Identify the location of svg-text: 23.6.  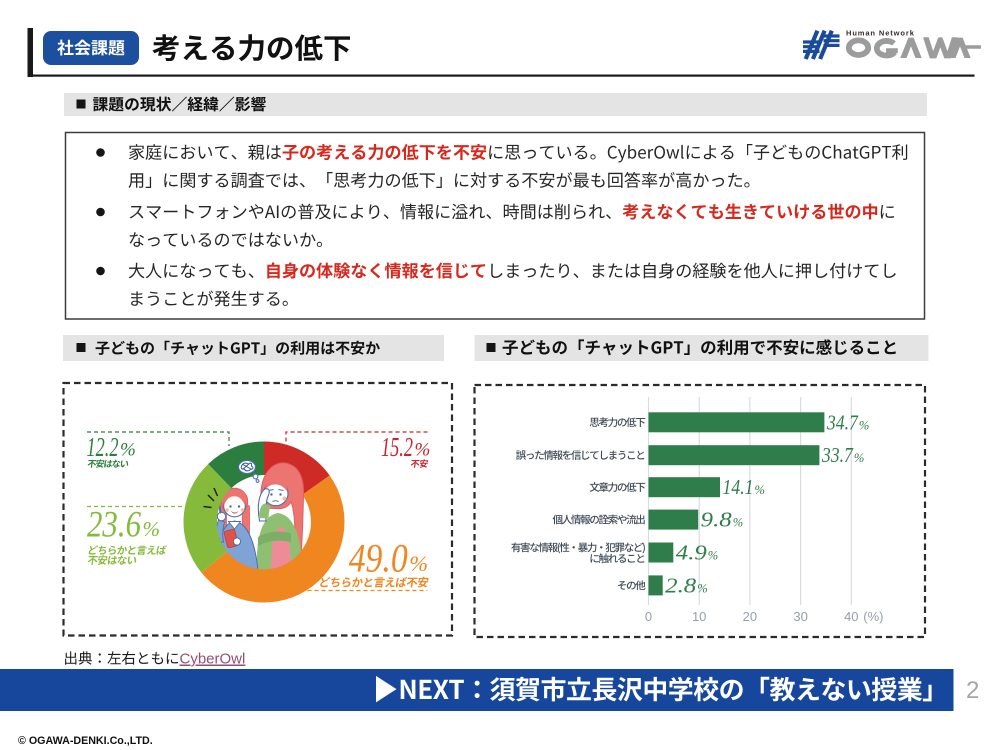
(114, 525).